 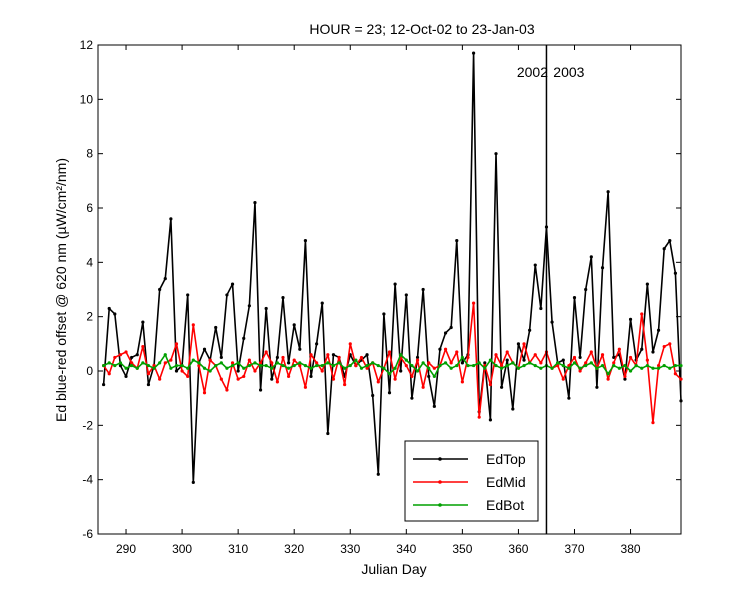 What do you see at coordinates (469, 459) in the screenshot?
I see `legend-item-edtop: EdTop` at bounding box center [469, 459].